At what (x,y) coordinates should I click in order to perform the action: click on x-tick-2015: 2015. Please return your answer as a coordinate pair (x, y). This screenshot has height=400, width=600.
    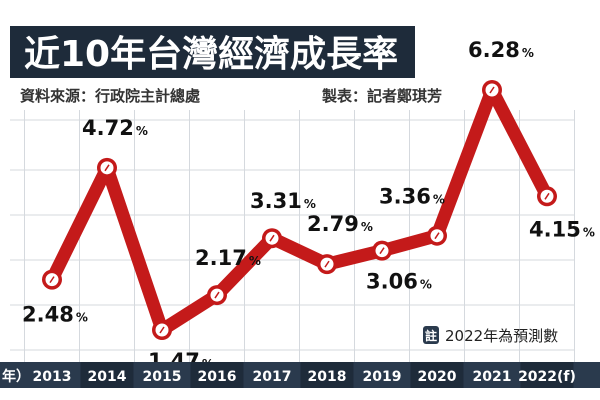
    Looking at the image, I should click on (162, 377).